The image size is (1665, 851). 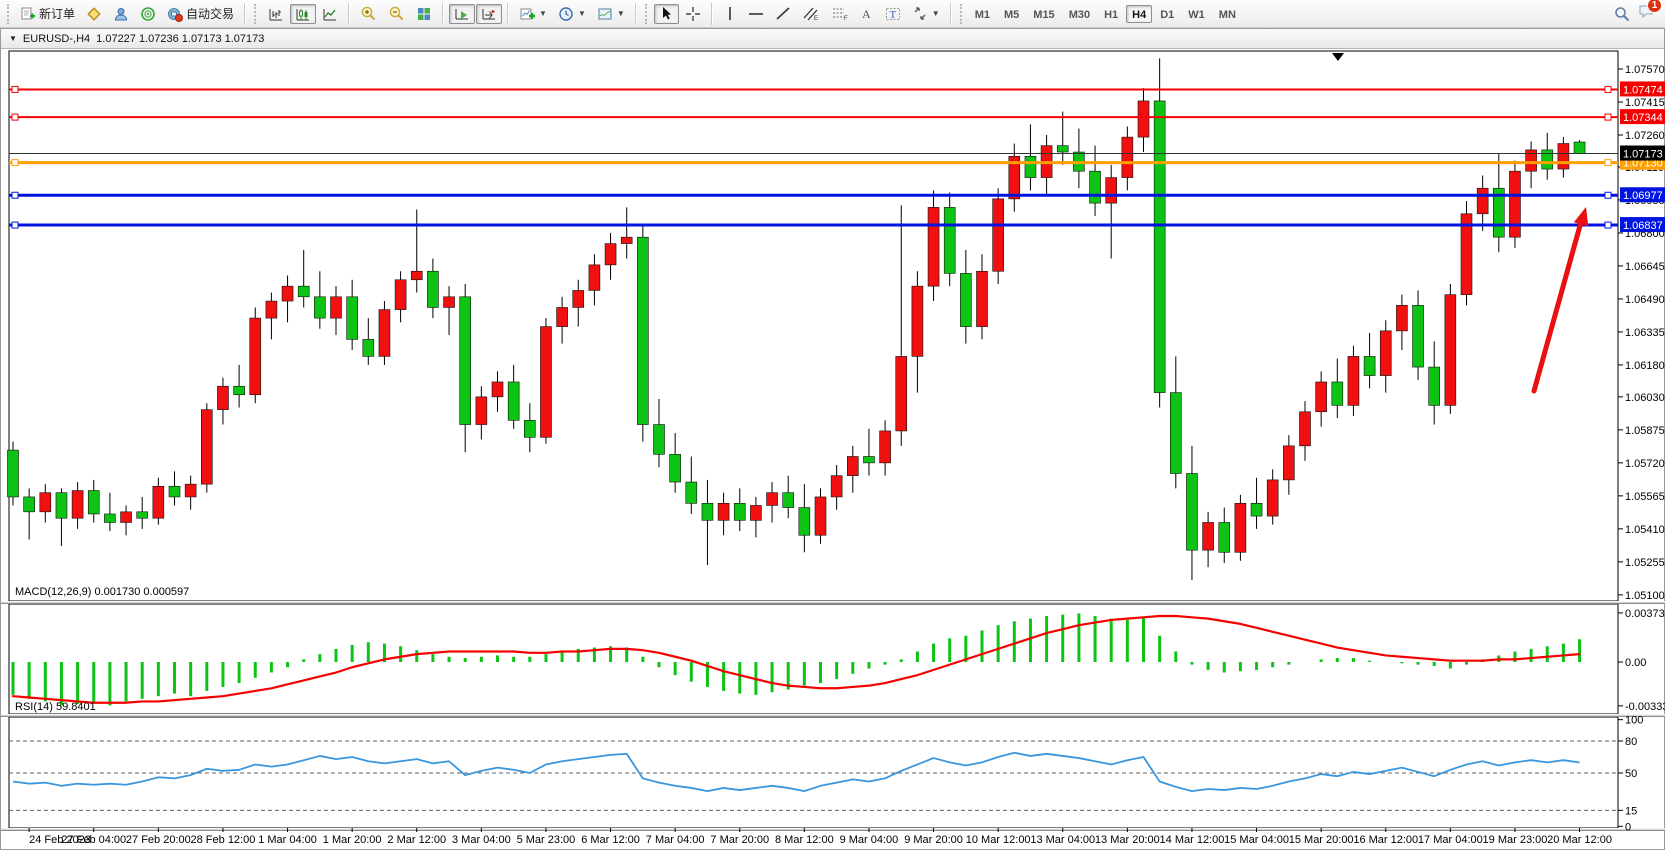 What do you see at coordinates (1256, 840) in the screenshot?
I see `svg-text: 15 Mar 04:00` at bounding box center [1256, 840].